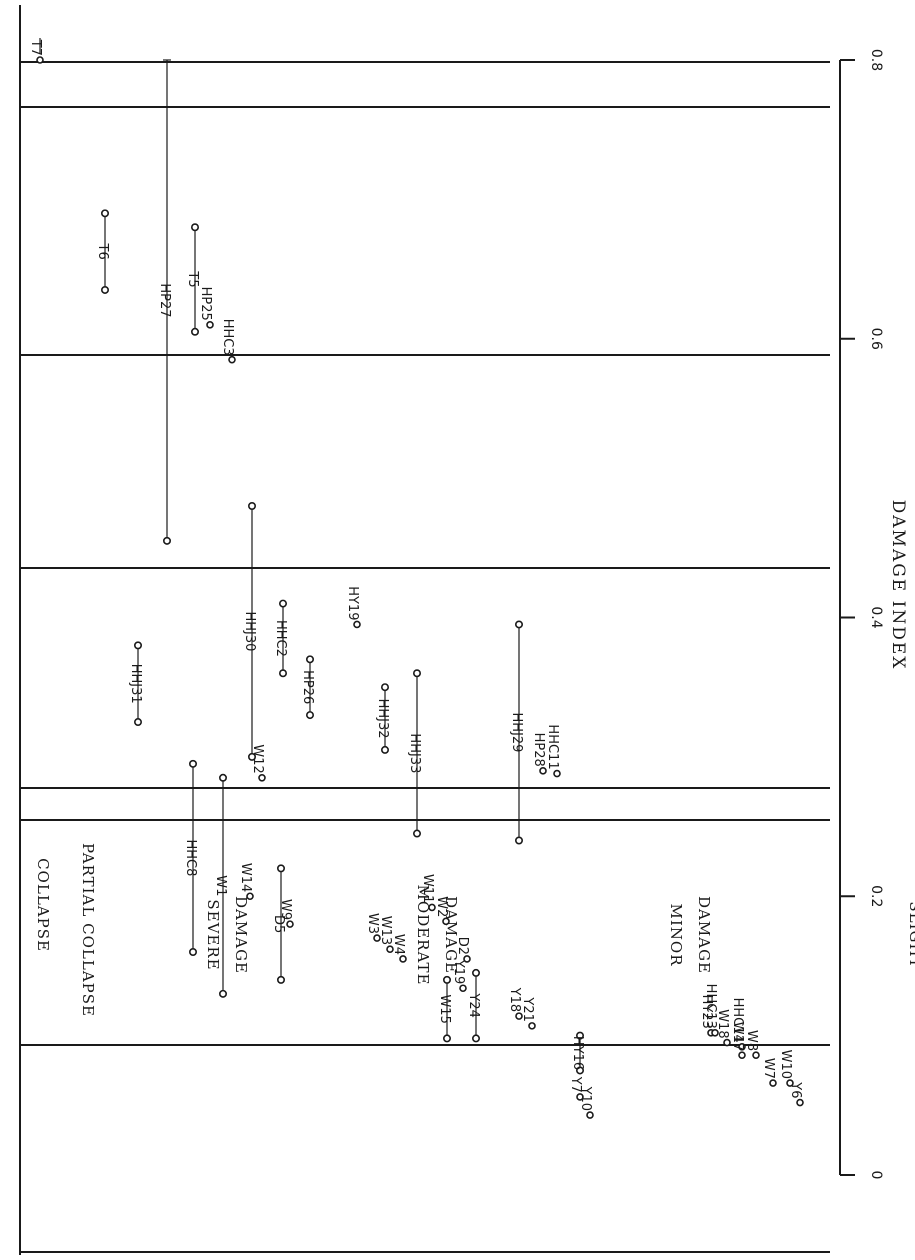 The height and width of the screenshot is (1260, 915). I want to click on point-label-y21: Y21, so click(527, 1008).